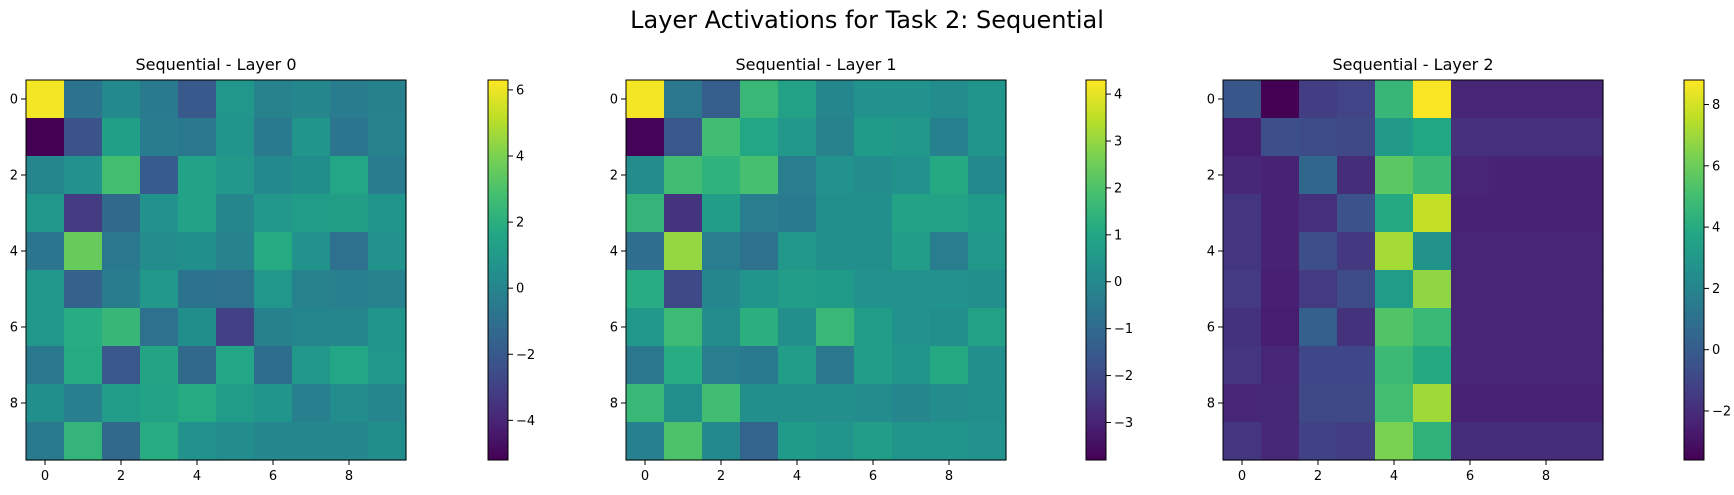  Describe the element at coordinates (867, 20) in the screenshot. I see `figure-title: Layer Activations for Task 2: Sequential` at that location.